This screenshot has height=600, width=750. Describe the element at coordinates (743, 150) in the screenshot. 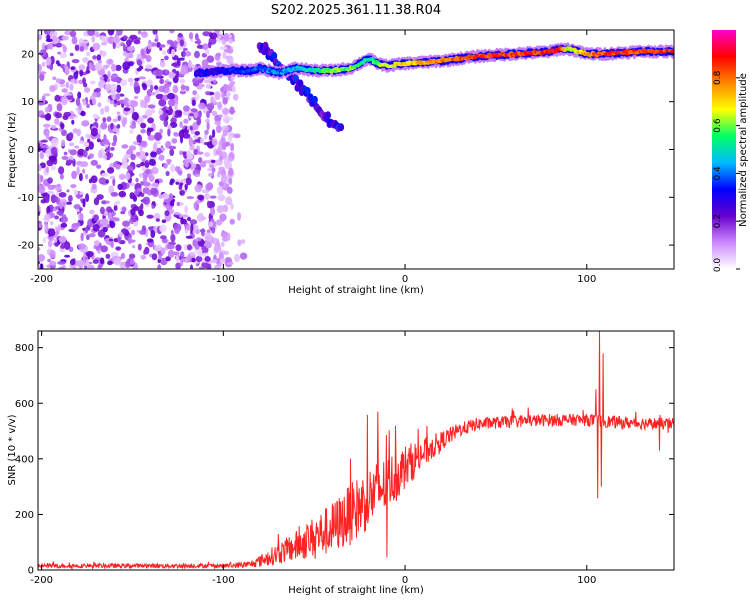

I see `colorbar-label: Normalized spectral amplitude` at that location.